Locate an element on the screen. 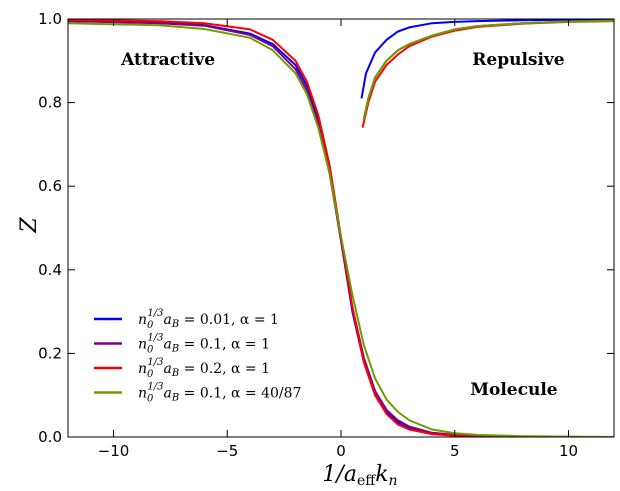  x-tick-label: −10 is located at coordinates (114, 451).